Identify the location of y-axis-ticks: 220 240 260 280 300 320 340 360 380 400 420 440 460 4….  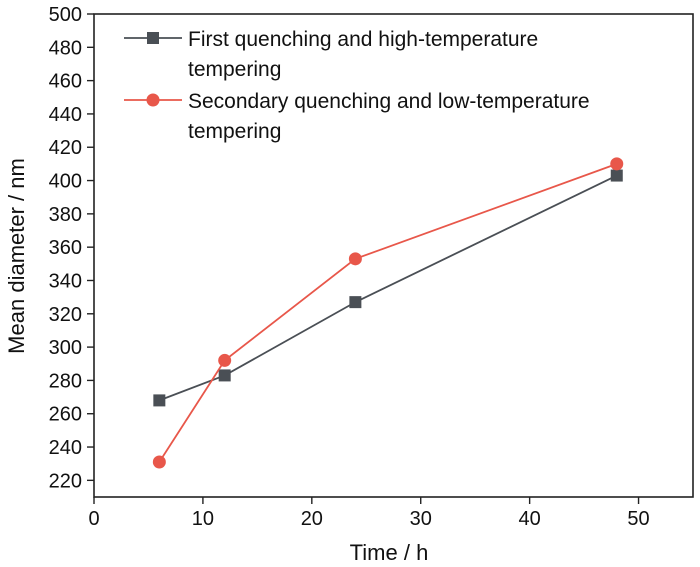
(71, 248).